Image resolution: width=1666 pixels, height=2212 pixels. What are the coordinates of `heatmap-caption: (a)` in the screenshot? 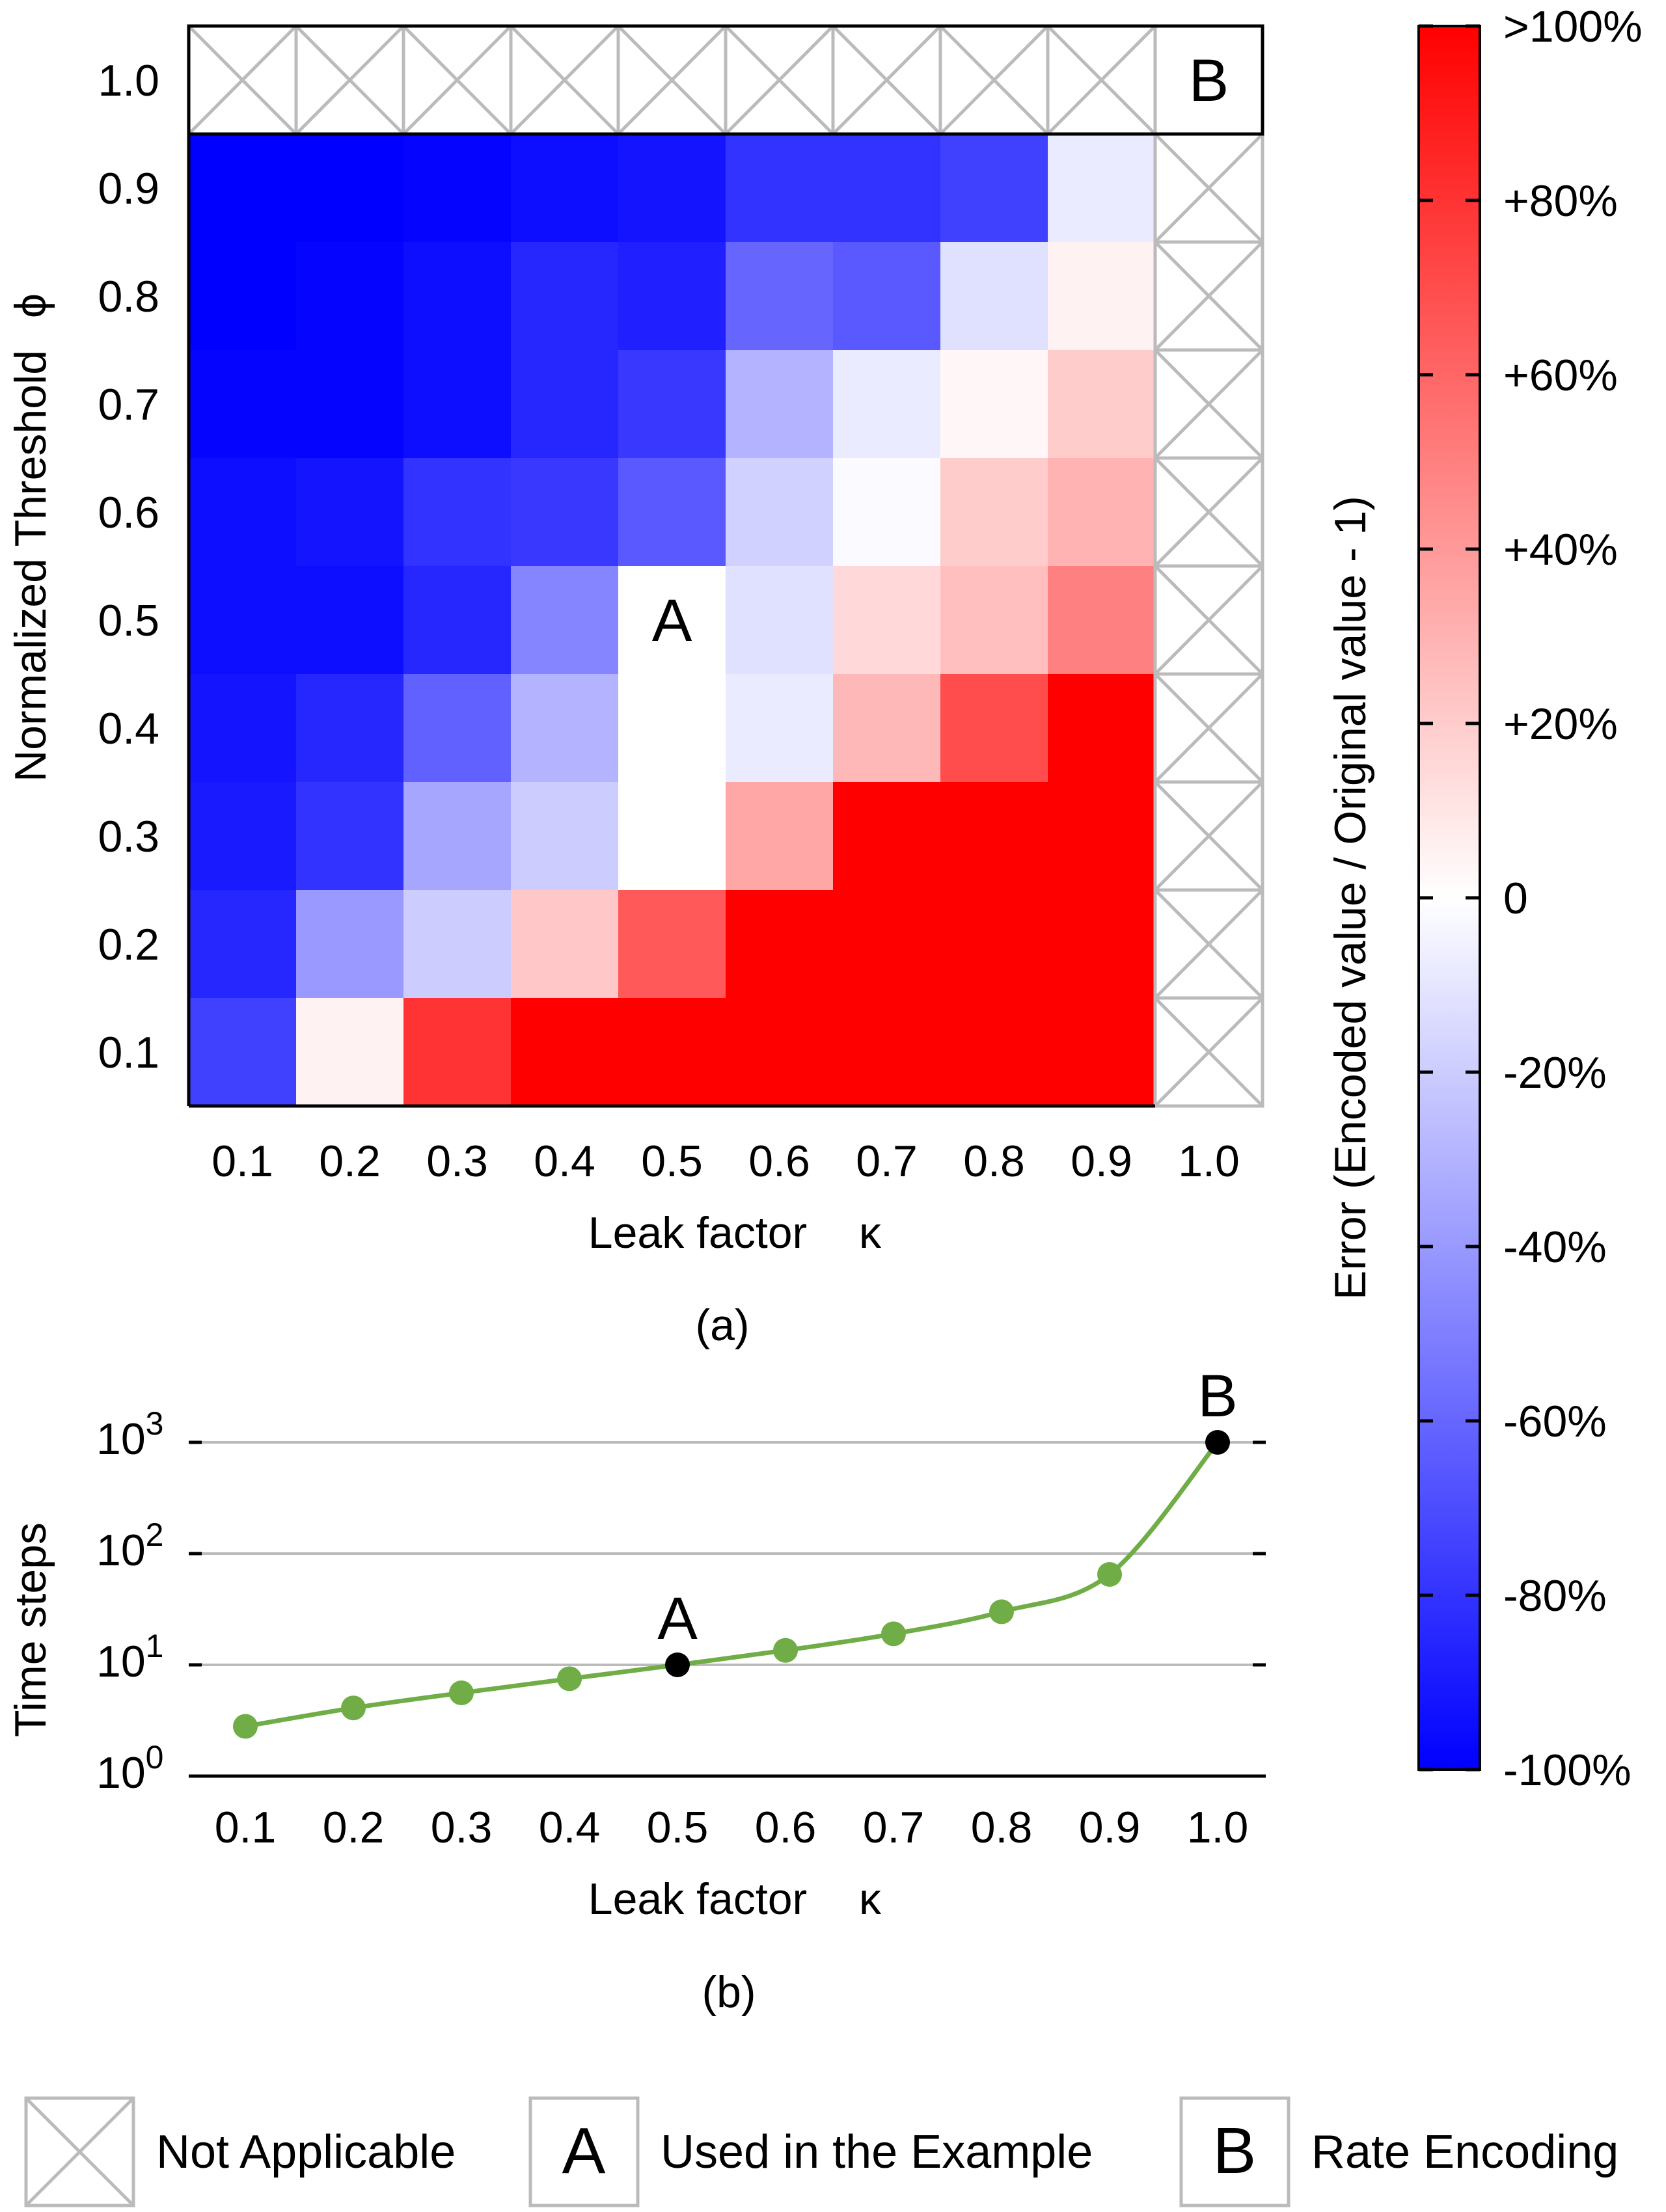 It's located at (722, 1326).